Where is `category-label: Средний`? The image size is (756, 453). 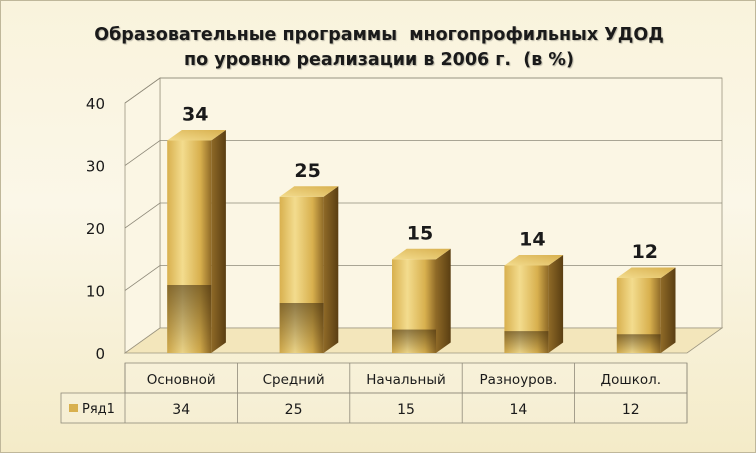 category-label: Средний is located at coordinates (294, 380).